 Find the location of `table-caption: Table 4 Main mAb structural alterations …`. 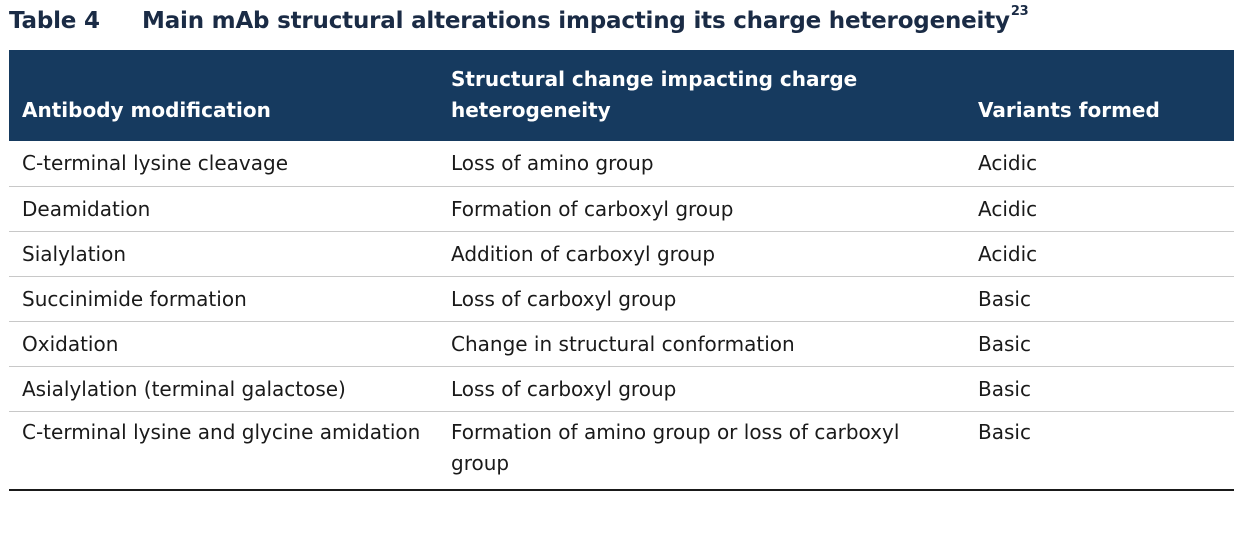

table-caption: Table 4 Main mAb structural alterations … is located at coordinates (519, 21).